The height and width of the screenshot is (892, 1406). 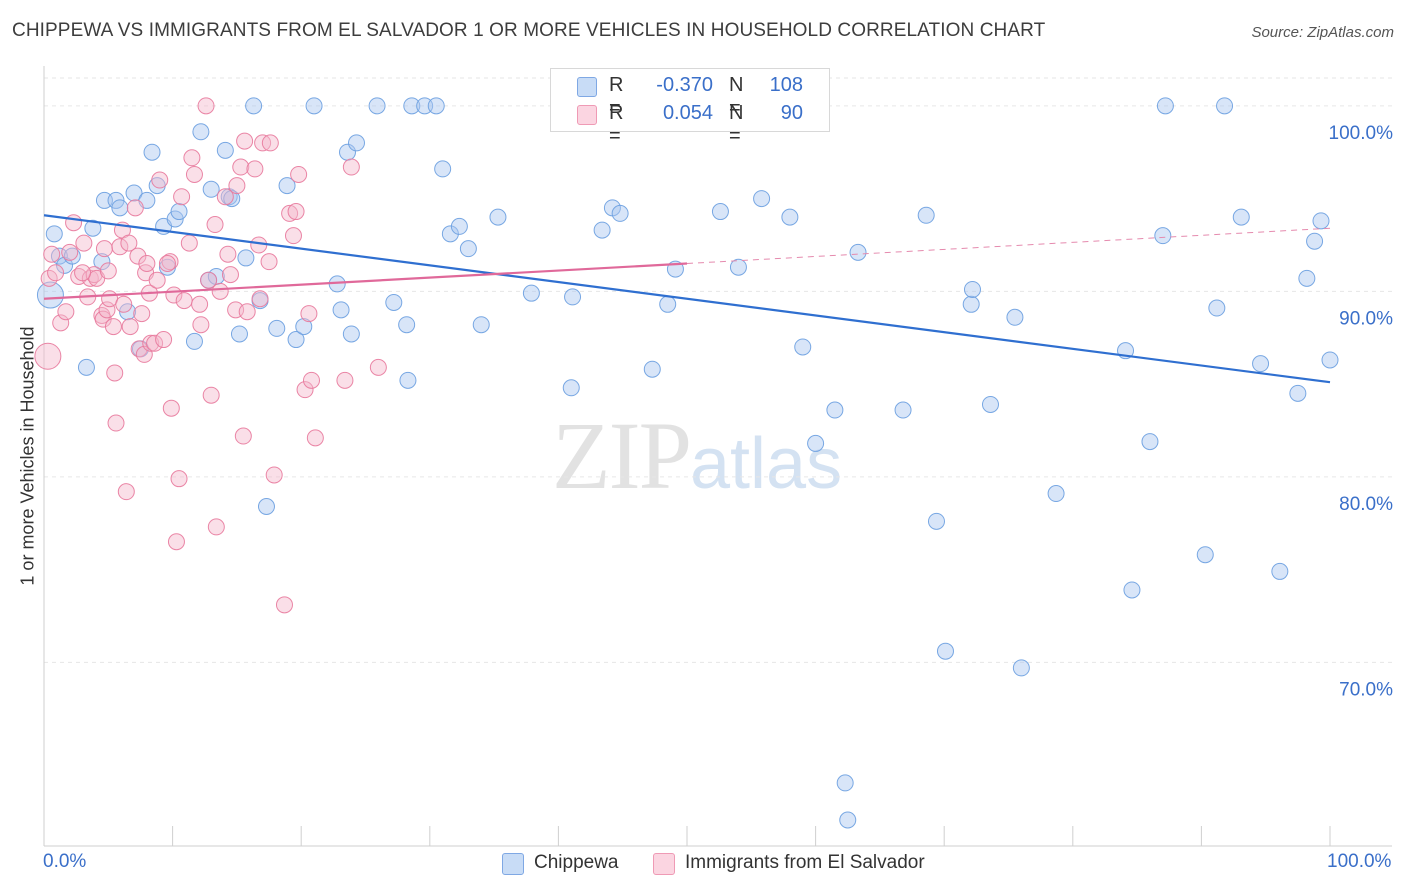 I want to click on legend-r-value: -0.370, so click(x=684, y=85).